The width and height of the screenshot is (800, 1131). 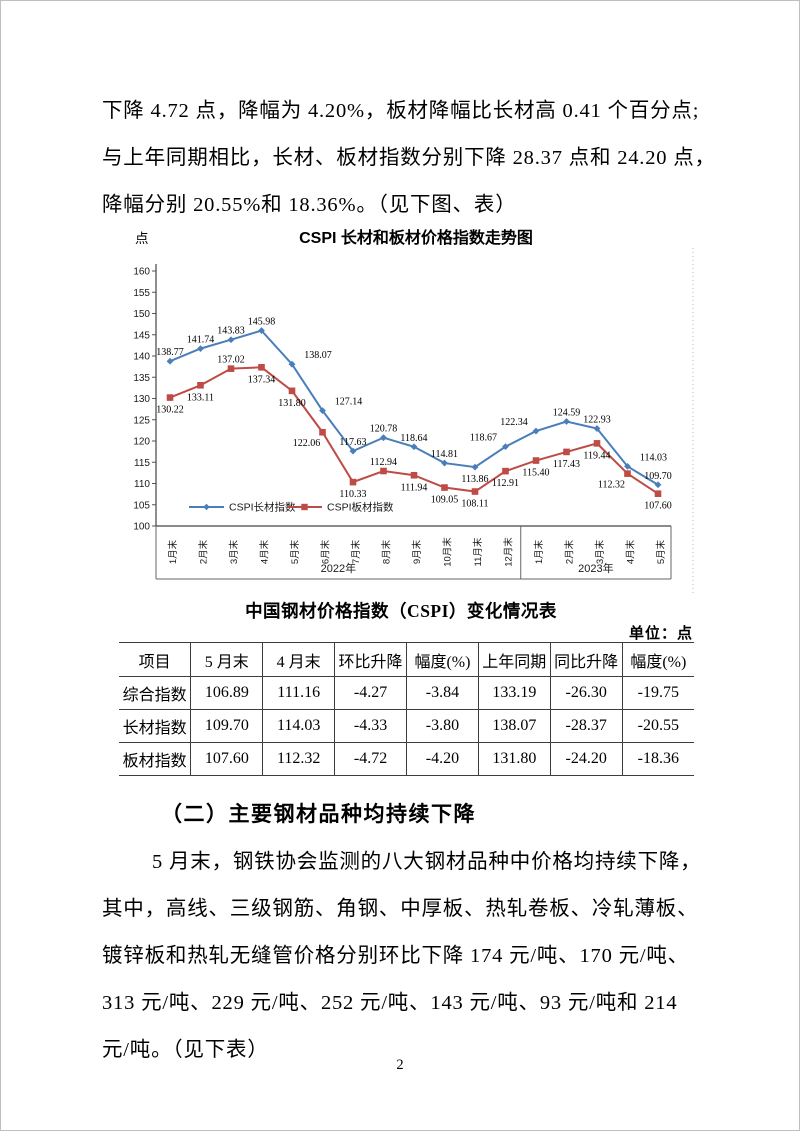 What do you see at coordinates (141, 272) in the screenshot?
I see `y-axis-tick-label: 160` at bounding box center [141, 272].